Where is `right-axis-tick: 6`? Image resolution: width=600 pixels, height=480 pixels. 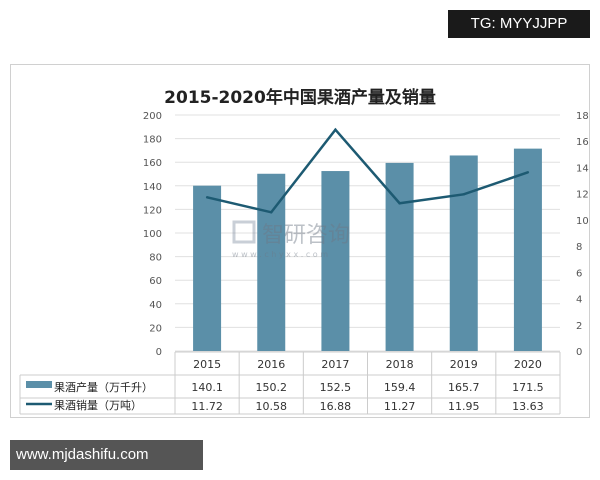 right-axis-tick: 6 is located at coordinates (579, 273).